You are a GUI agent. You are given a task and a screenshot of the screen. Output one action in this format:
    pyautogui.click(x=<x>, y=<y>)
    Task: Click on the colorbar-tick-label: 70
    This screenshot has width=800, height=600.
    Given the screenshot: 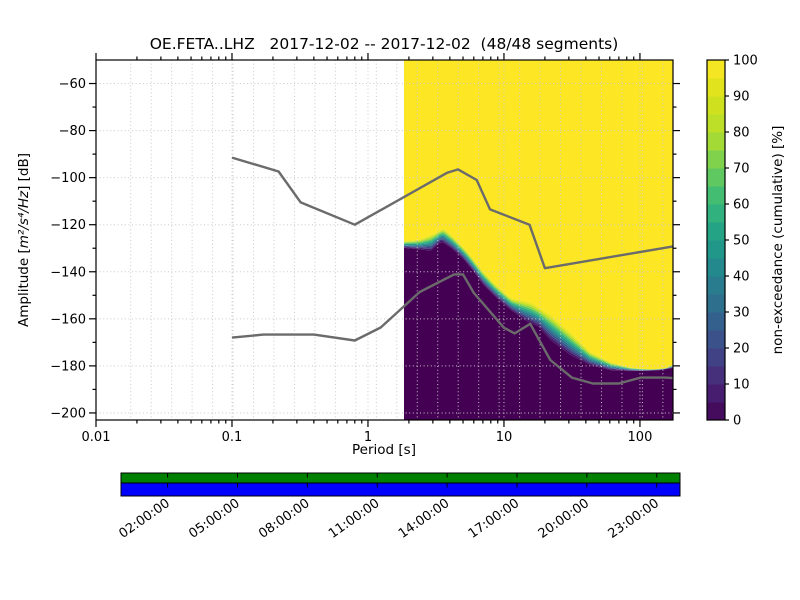 What is the action you would take?
    pyautogui.click(x=741, y=169)
    